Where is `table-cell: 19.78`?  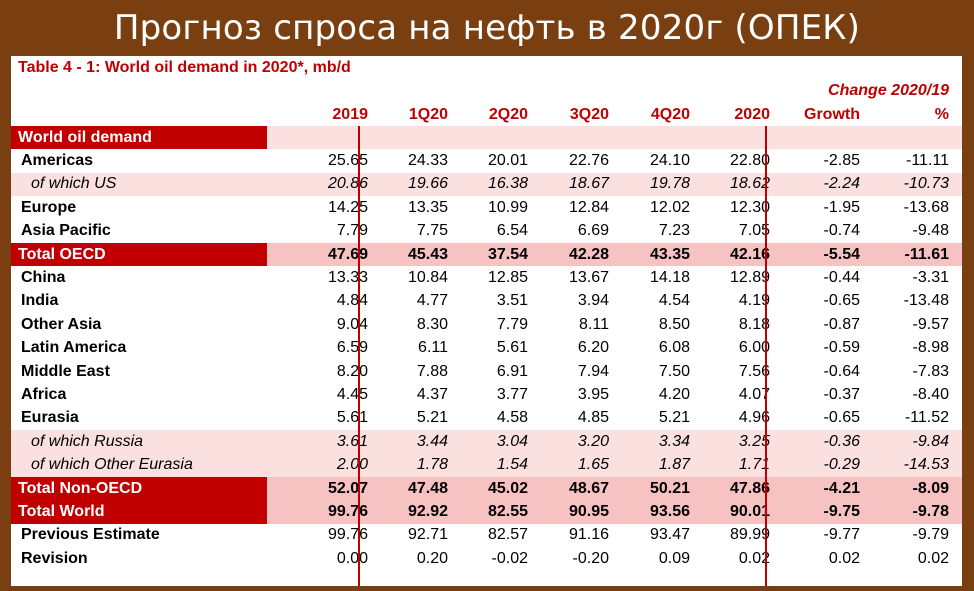 table-cell: 19.78 is located at coordinates (669, 184).